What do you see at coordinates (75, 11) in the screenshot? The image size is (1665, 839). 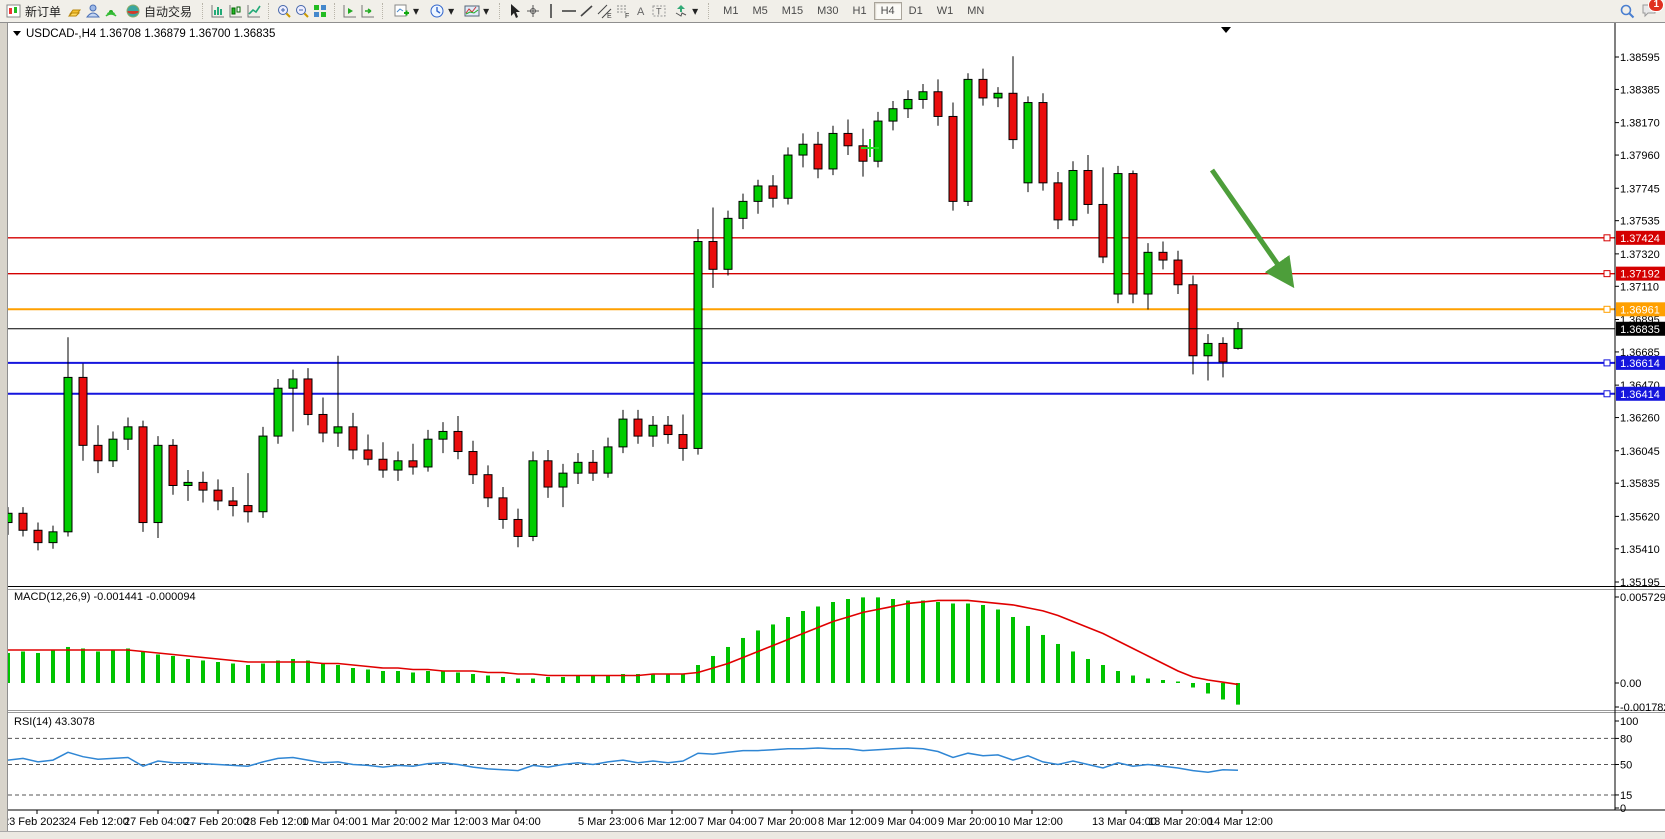 I see `gold-icon` at bounding box center [75, 11].